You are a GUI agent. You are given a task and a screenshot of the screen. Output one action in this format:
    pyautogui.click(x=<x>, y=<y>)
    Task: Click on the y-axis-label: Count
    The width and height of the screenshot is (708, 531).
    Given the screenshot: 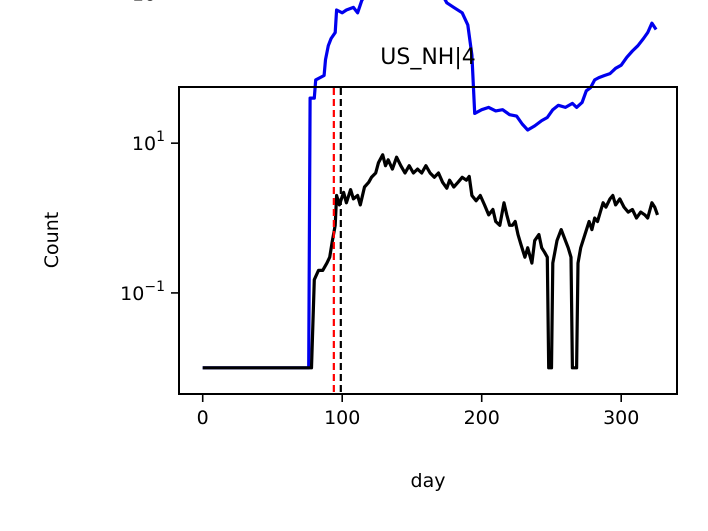 What is the action you would take?
    pyautogui.click(x=52, y=240)
    